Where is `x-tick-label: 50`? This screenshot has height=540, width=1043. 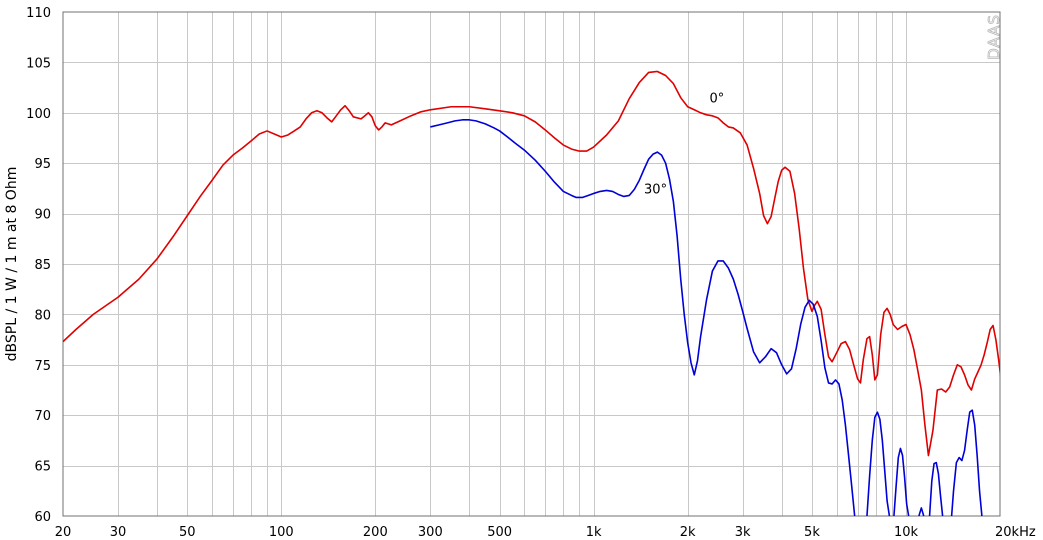 x-tick-label: 50 is located at coordinates (187, 532).